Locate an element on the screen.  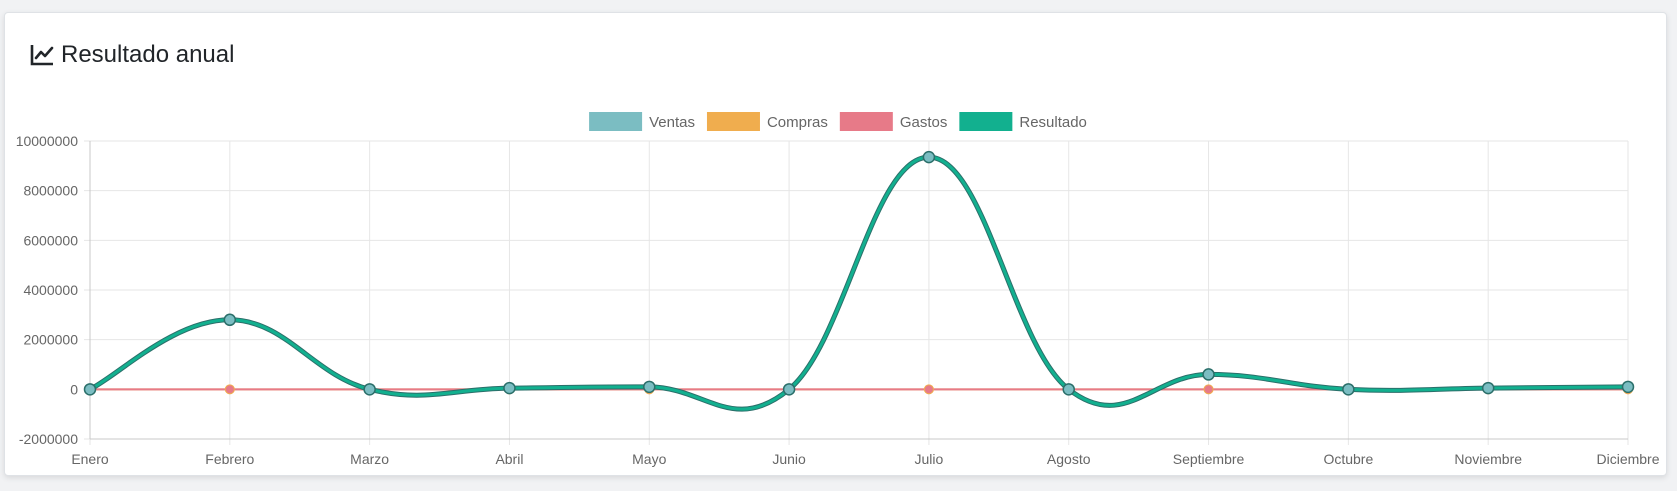
legend-label: Gastos is located at coordinates (924, 122).